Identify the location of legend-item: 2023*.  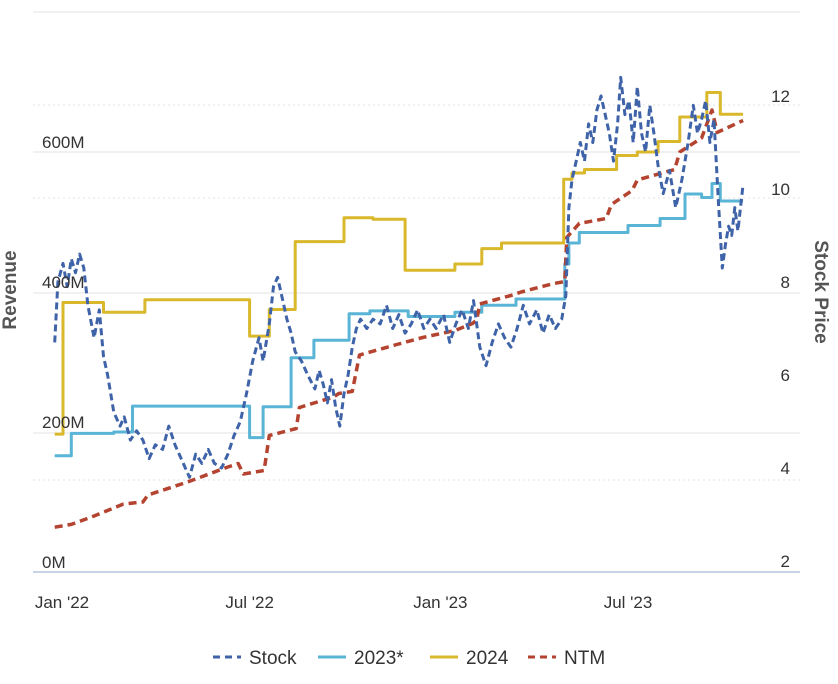
(361, 658).